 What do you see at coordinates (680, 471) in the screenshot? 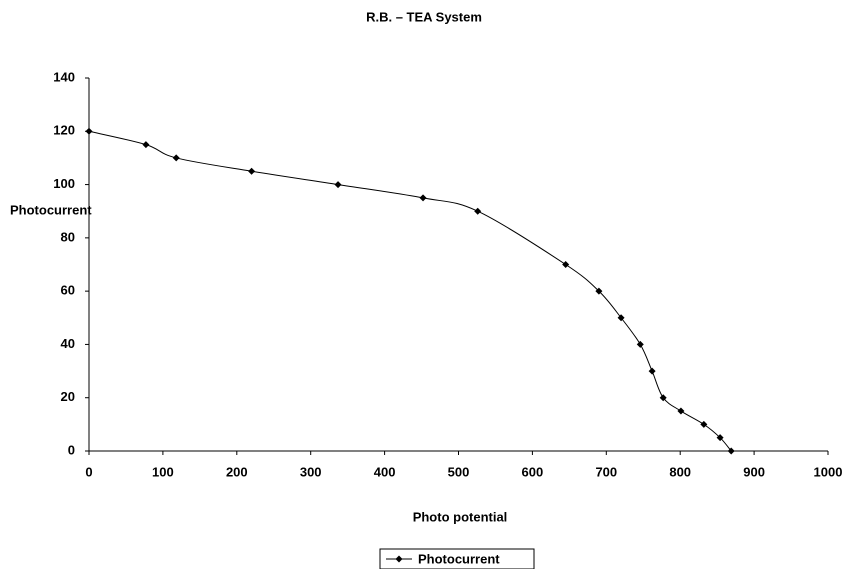
I see `x-tick-label: 800` at bounding box center [680, 471].